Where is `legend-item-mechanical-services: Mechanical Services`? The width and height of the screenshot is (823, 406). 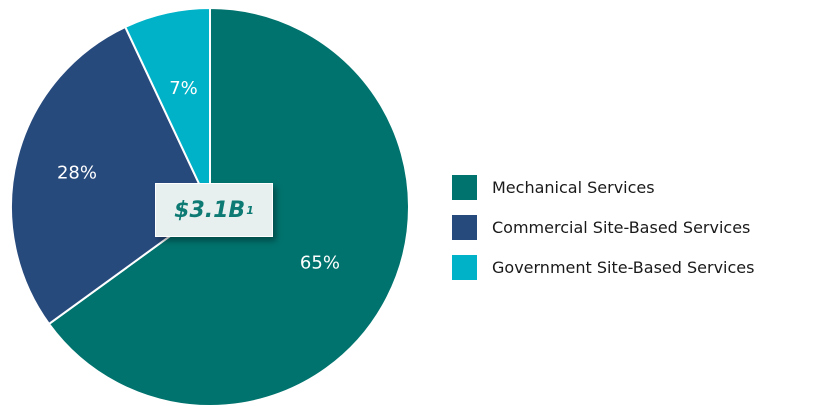
legend-item-mechanical-services: Mechanical Services is located at coordinates (603, 187).